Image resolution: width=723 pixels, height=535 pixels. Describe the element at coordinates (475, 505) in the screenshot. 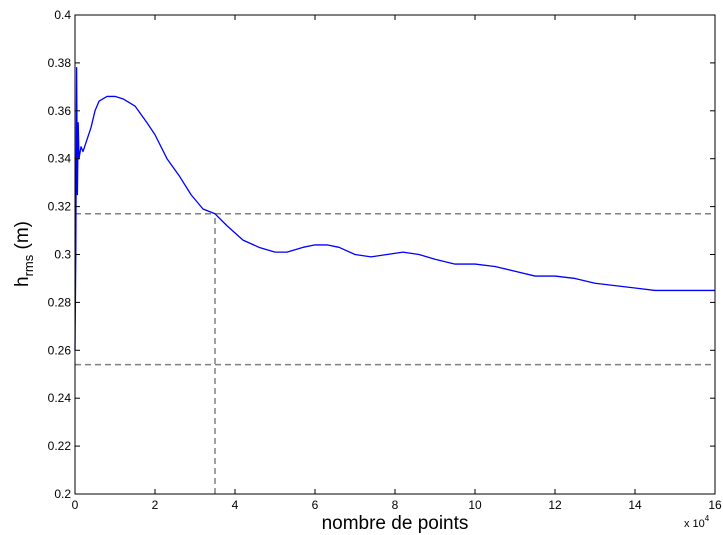

I see `x-tick-label: 10` at that location.